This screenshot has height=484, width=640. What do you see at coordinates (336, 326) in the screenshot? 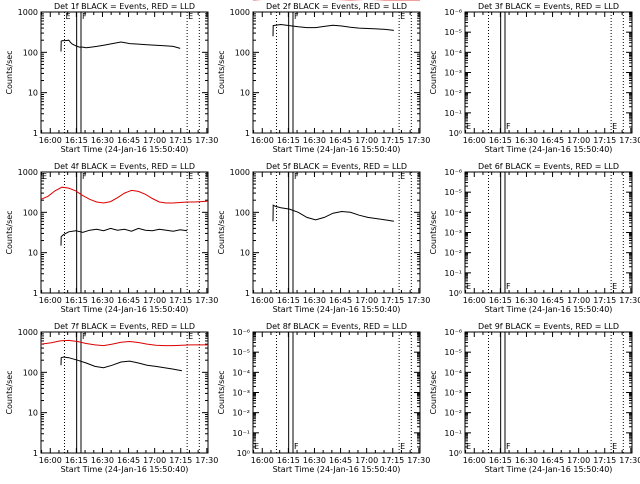
I see `panel-title: Det 8f BLACK = Events, RED = LLD` at bounding box center [336, 326].